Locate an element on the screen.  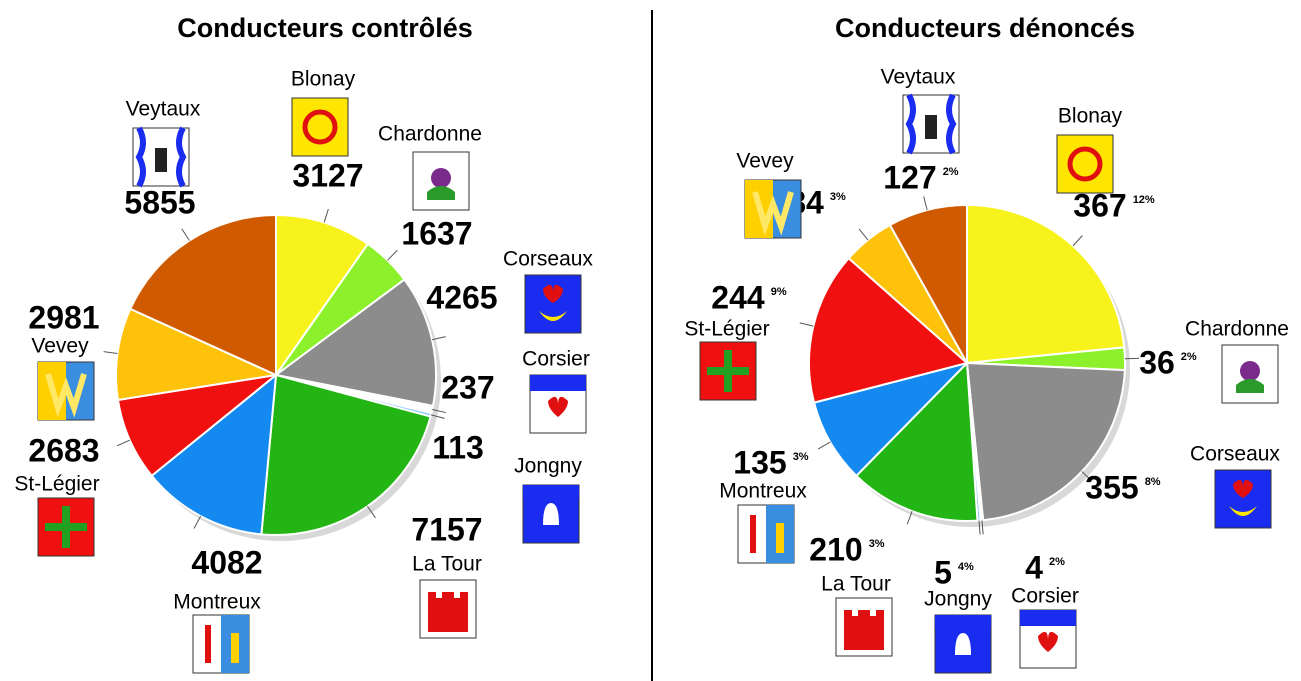
value-label: 135 is located at coordinates (759, 462).